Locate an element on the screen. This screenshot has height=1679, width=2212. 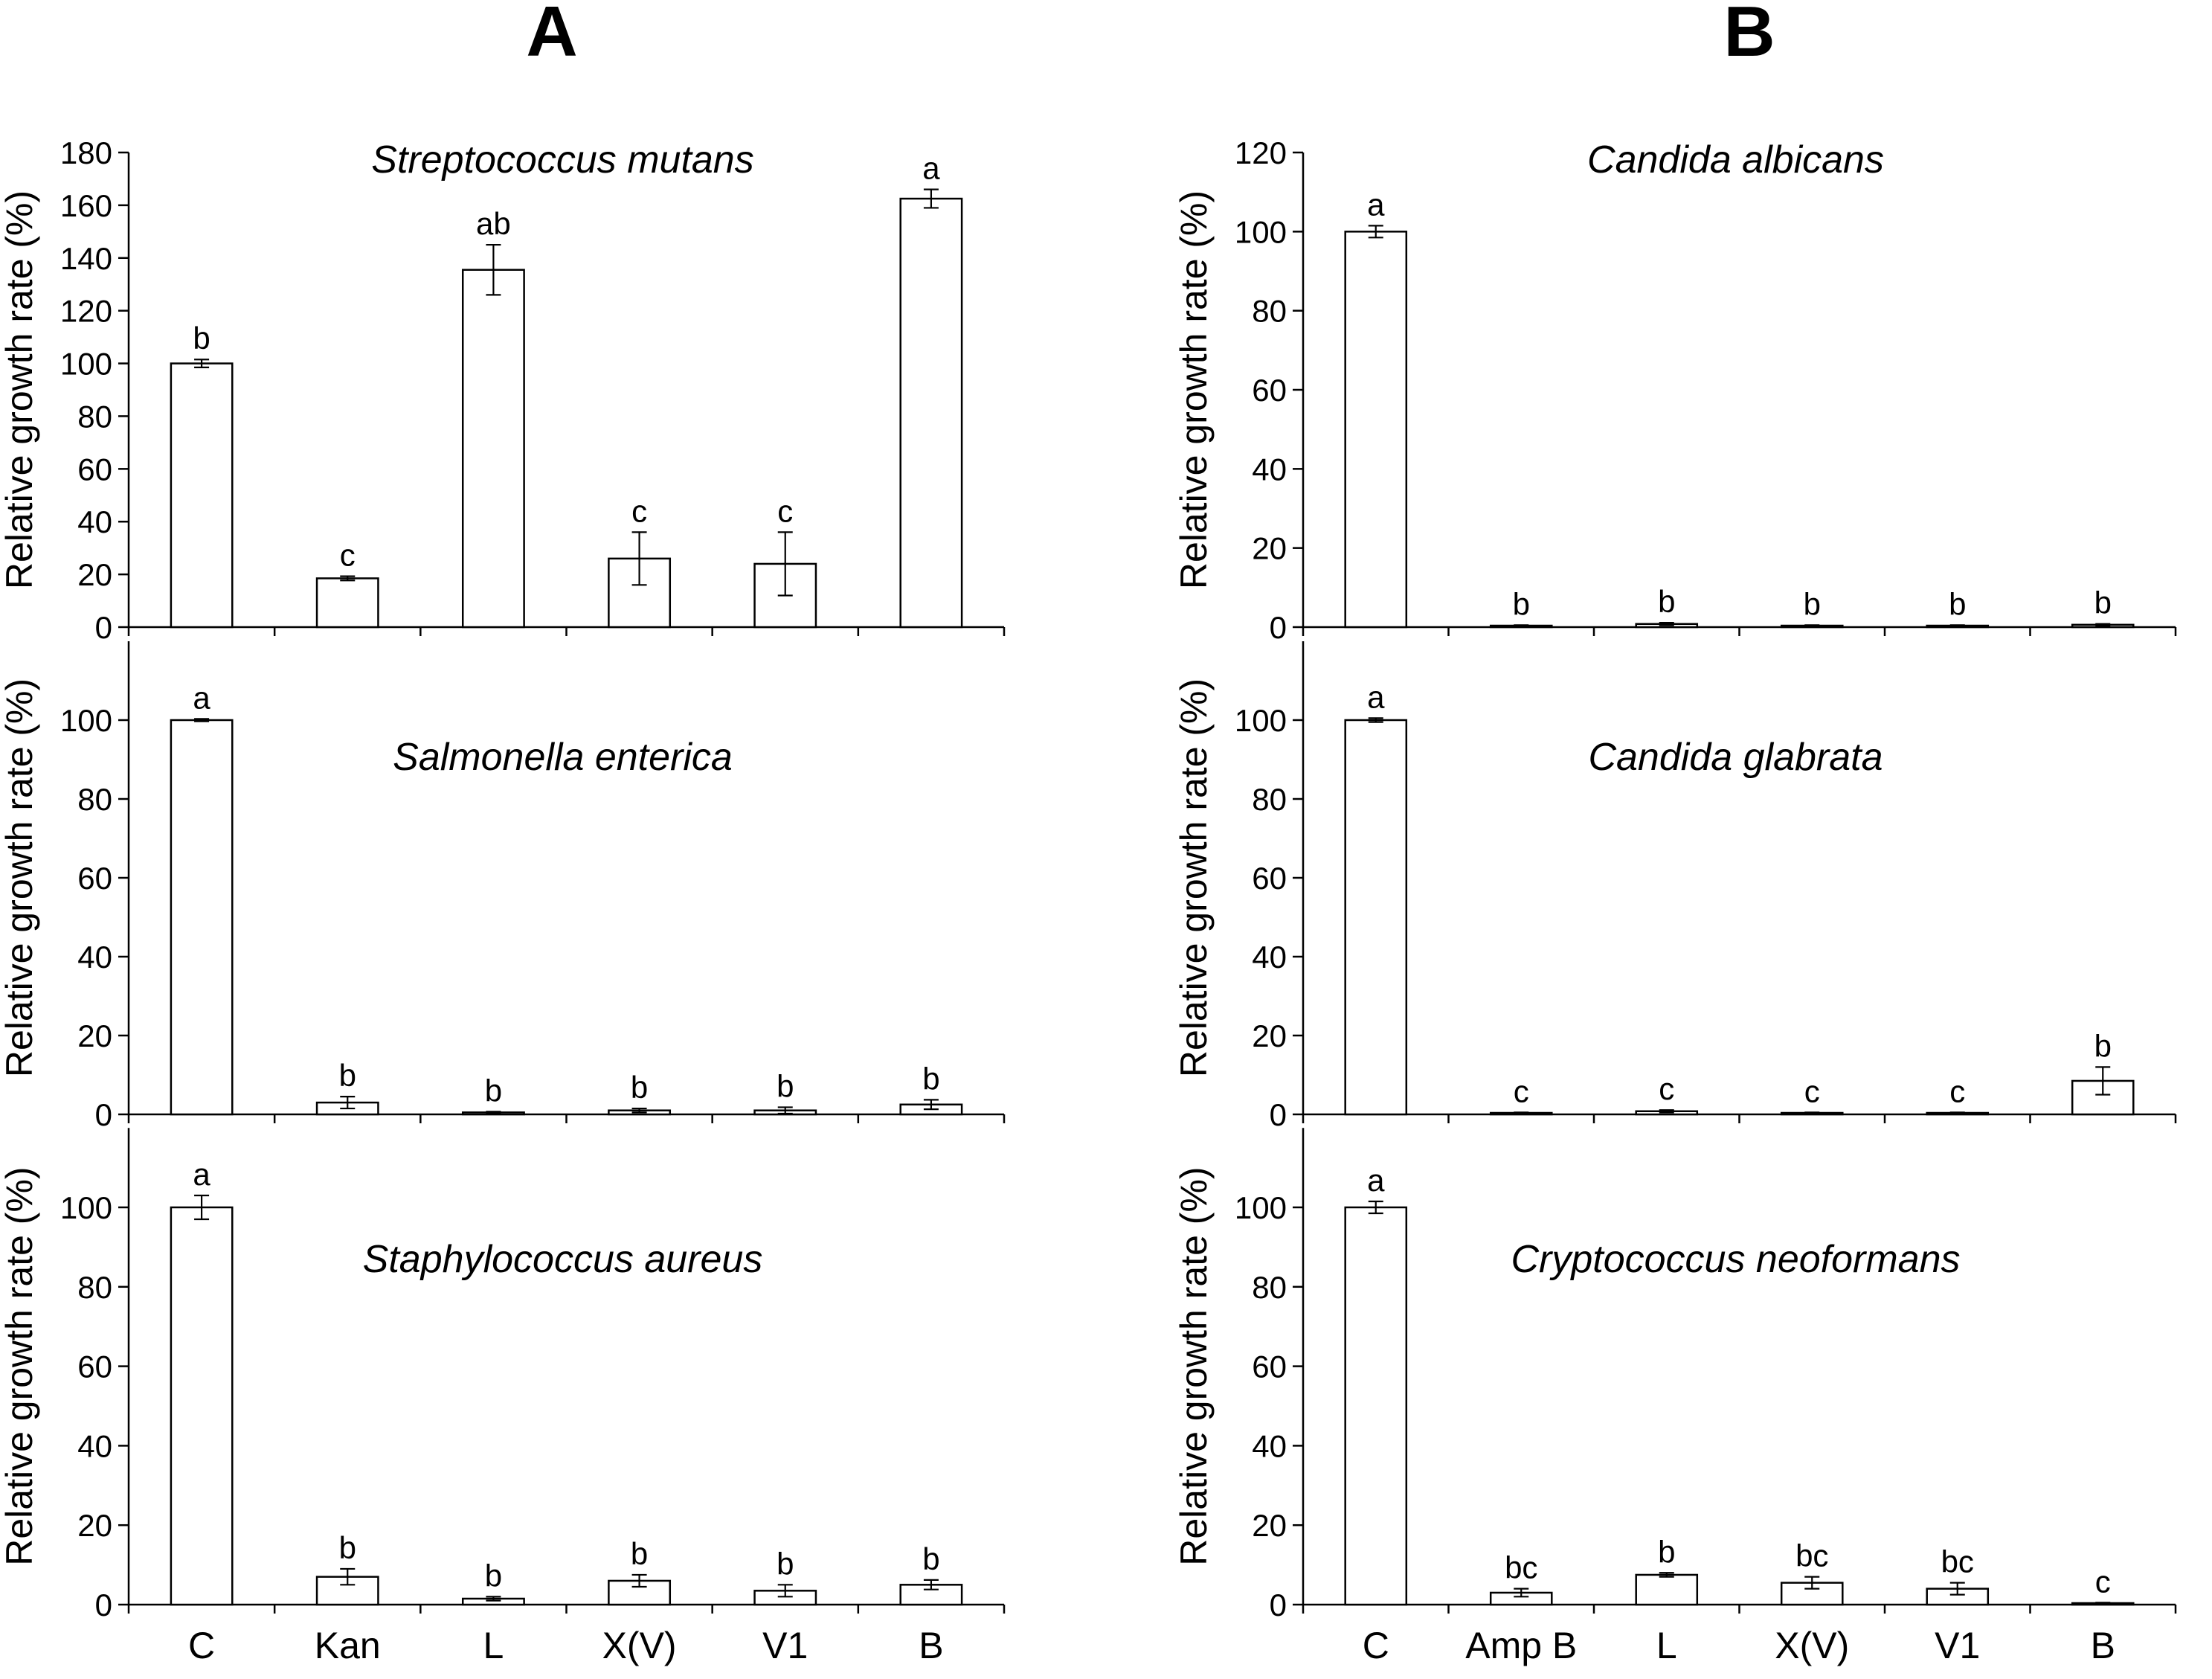
significance-label: ab is located at coordinates (493, 223).